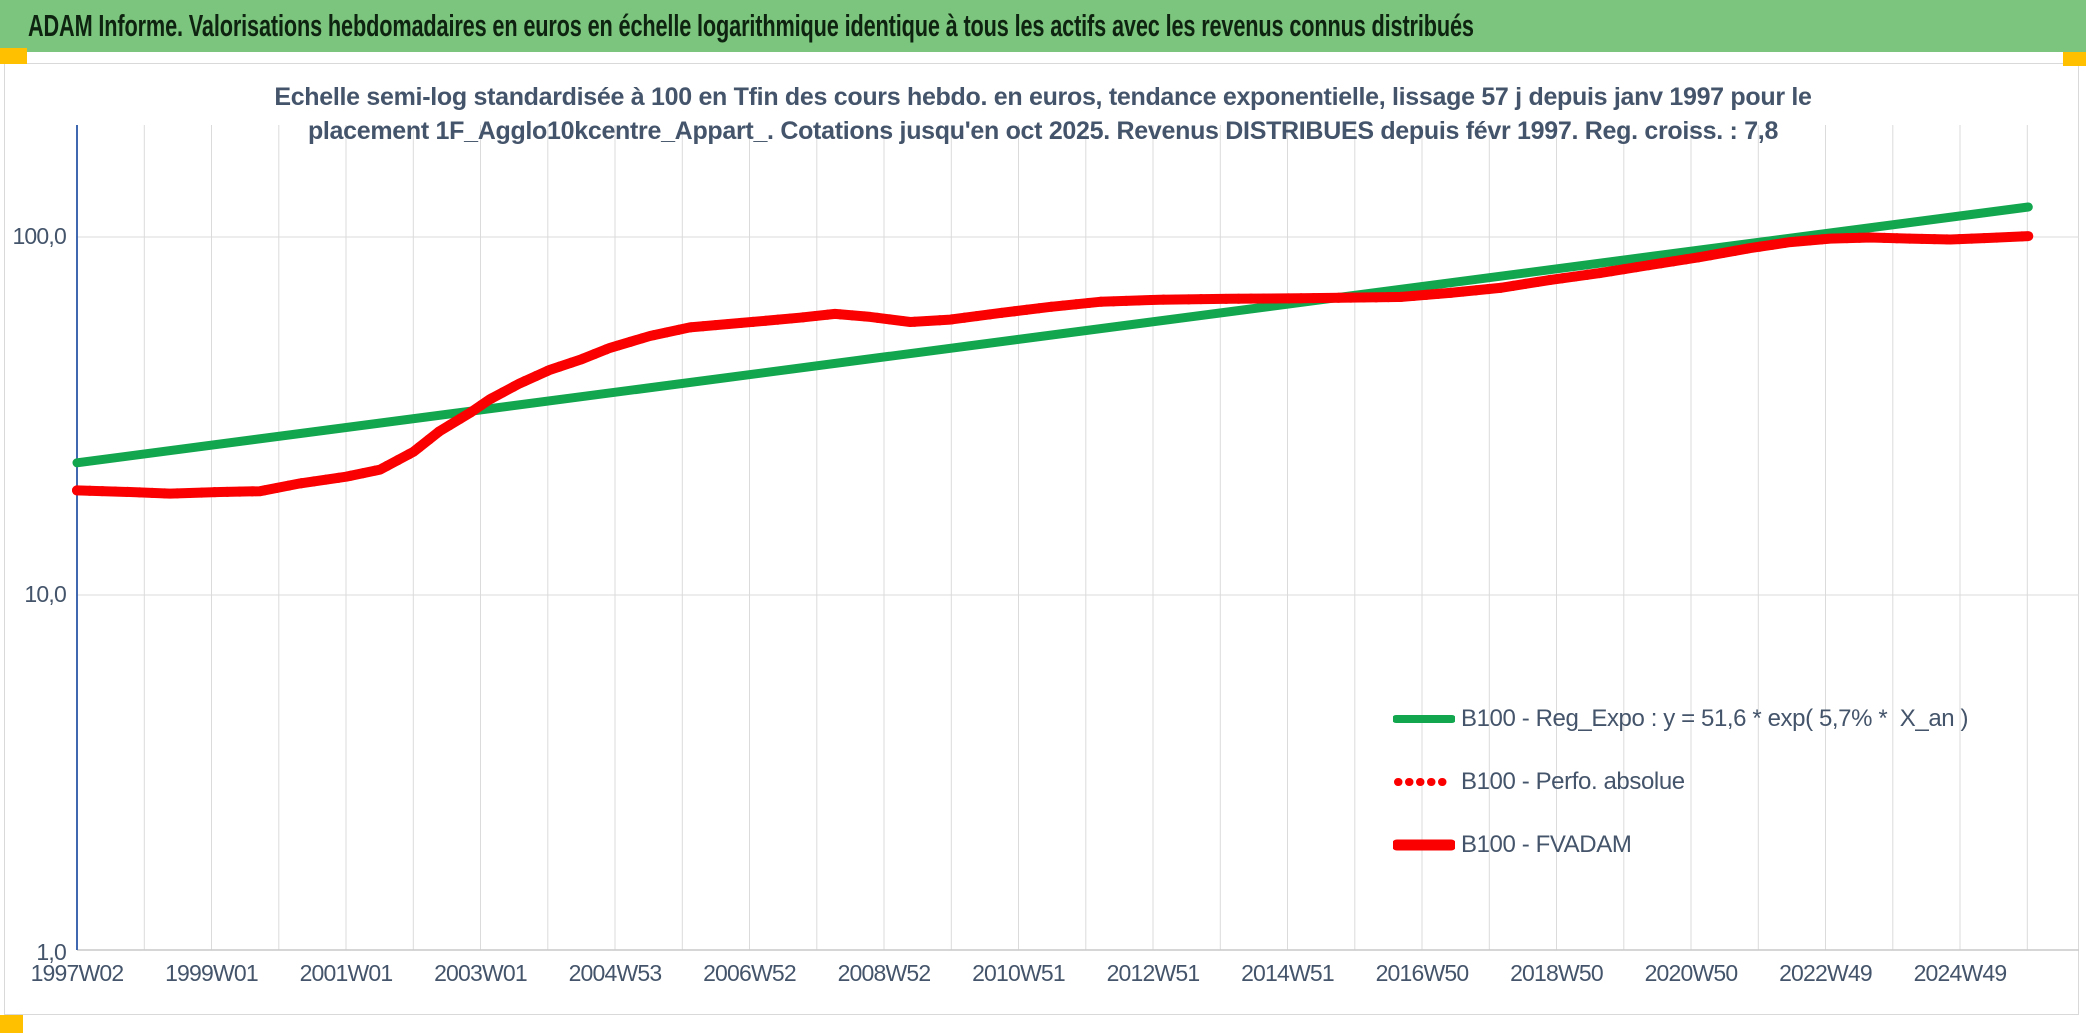  Describe the element at coordinates (884, 973) in the screenshot. I see `x-tick-label: 2008W52` at that location.